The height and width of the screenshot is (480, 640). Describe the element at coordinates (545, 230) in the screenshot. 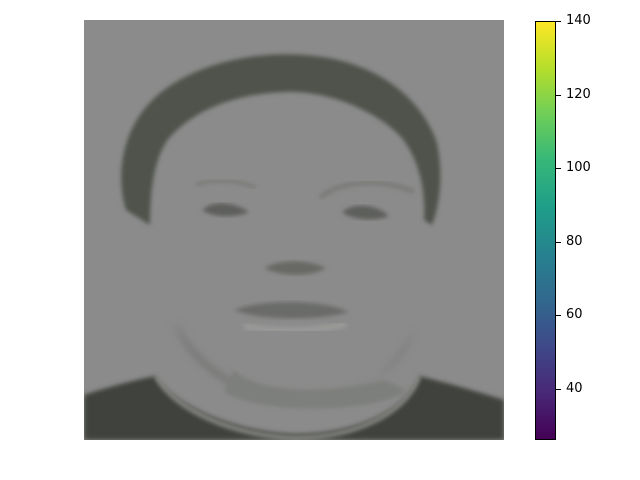

I see `colorbar` at that location.